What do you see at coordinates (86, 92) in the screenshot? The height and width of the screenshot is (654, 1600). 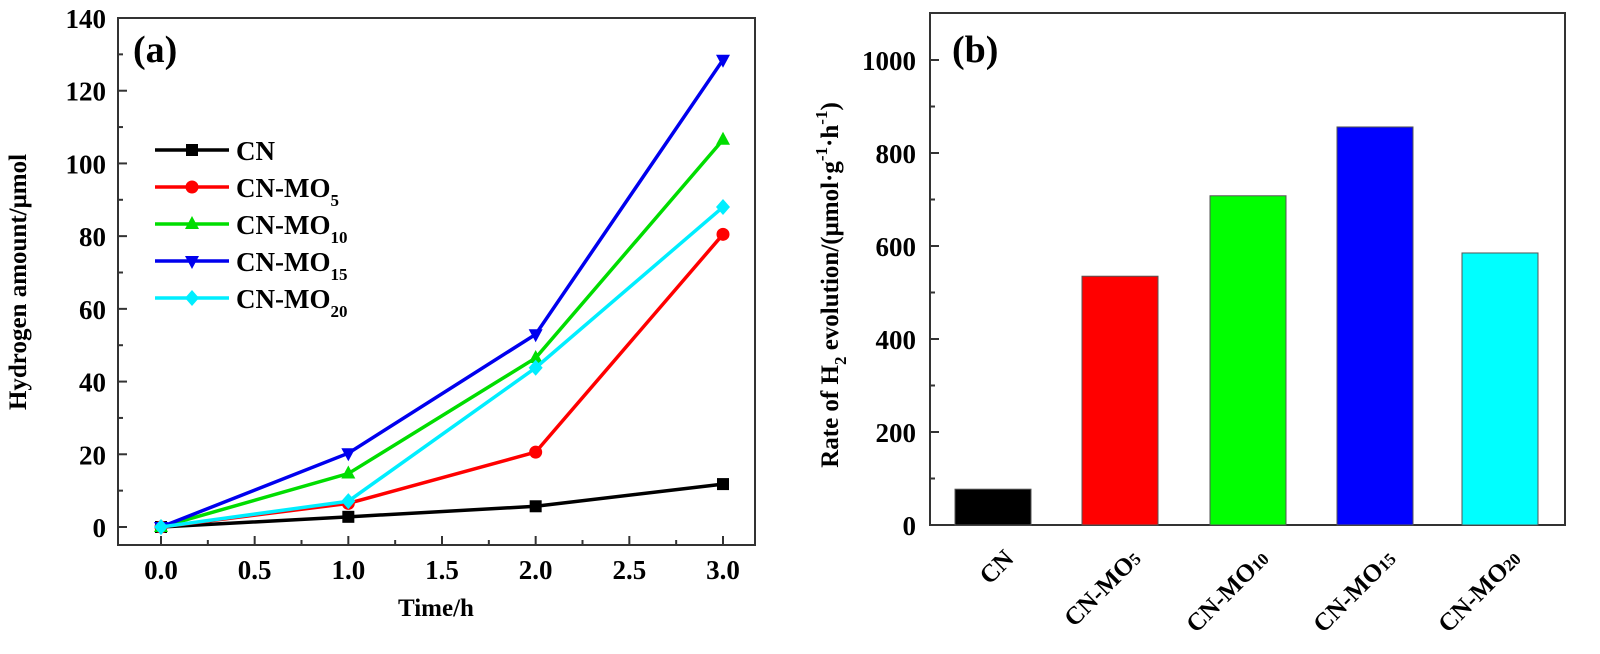 I see `y-tick-label-a: 120` at bounding box center [86, 92].